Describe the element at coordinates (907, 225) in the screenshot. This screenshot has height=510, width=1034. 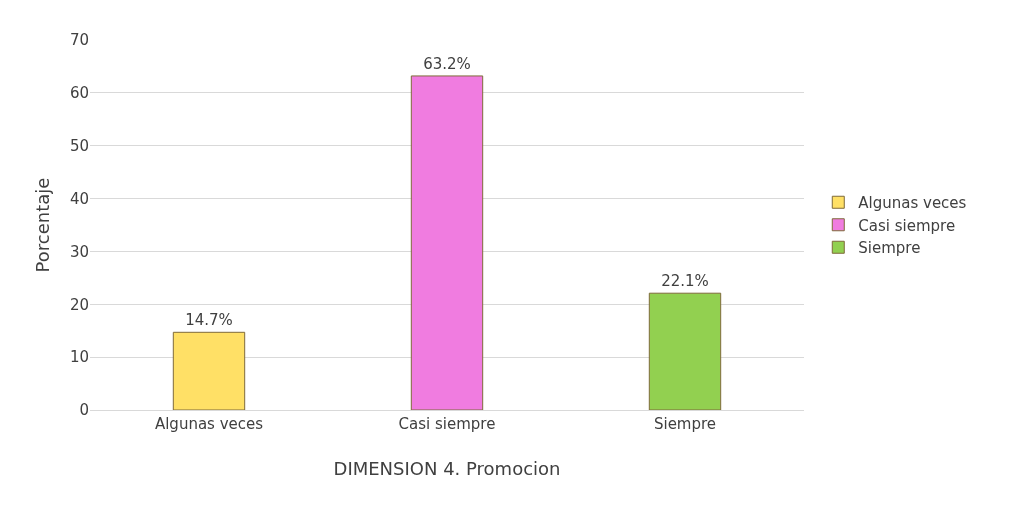
I see `legend-label: Casi siempre` at that location.